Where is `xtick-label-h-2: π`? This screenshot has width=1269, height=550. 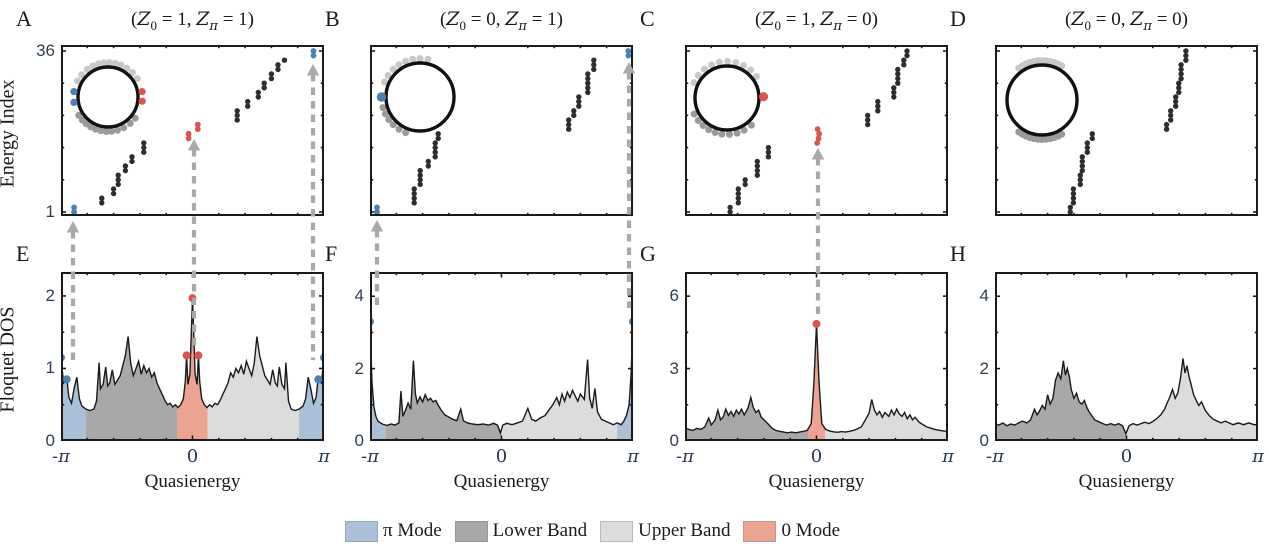
xtick-label-h-2: π is located at coordinates (1258, 456).